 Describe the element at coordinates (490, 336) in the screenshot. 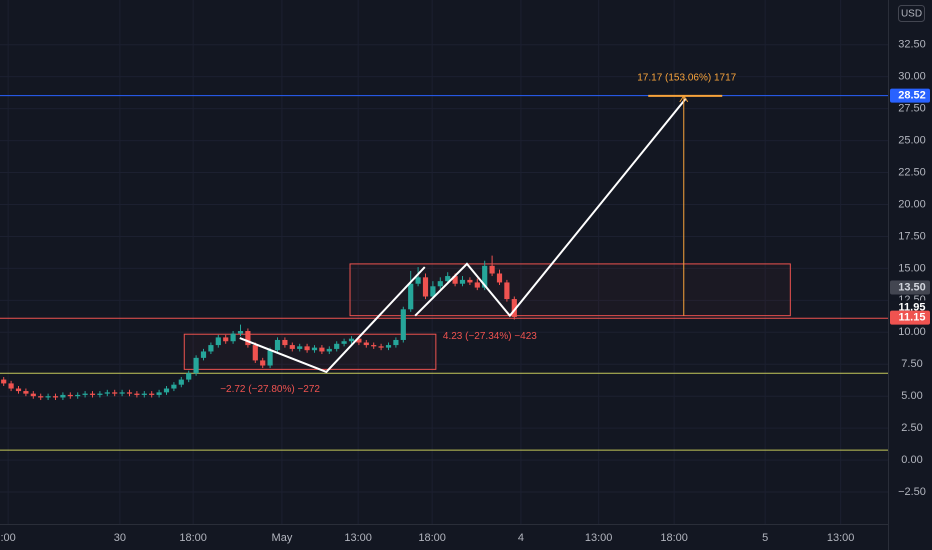

I see `measure-label: 4.23 (−27.34%) −423` at that location.